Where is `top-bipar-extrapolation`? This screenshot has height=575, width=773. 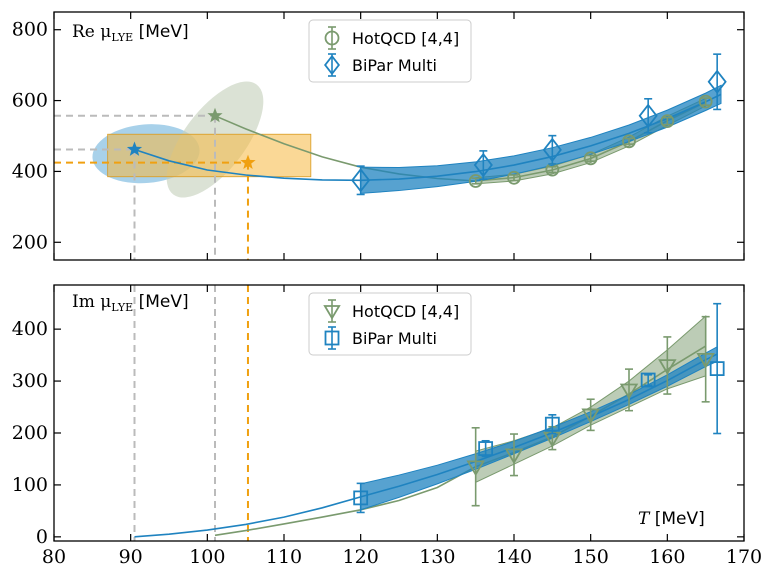 top-bipar-extrapolation is located at coordinates (247, 165).